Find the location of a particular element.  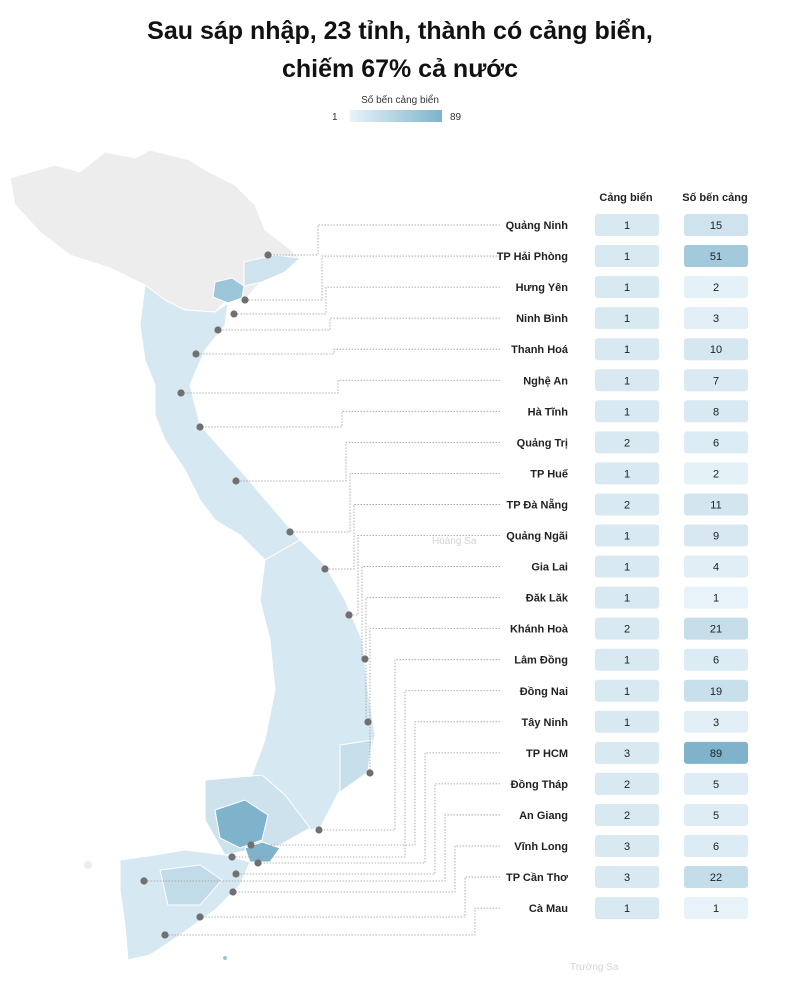

map-region-north-central is located at coordinates (220, 422).